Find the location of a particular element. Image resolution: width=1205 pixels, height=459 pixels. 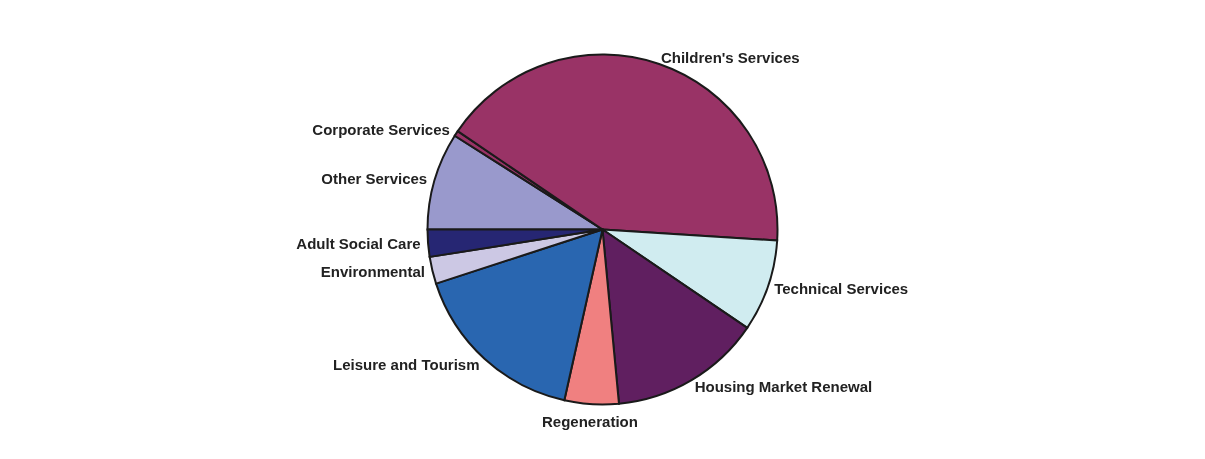

slice-label: Corporate Services is located at coordinates (381, 130).